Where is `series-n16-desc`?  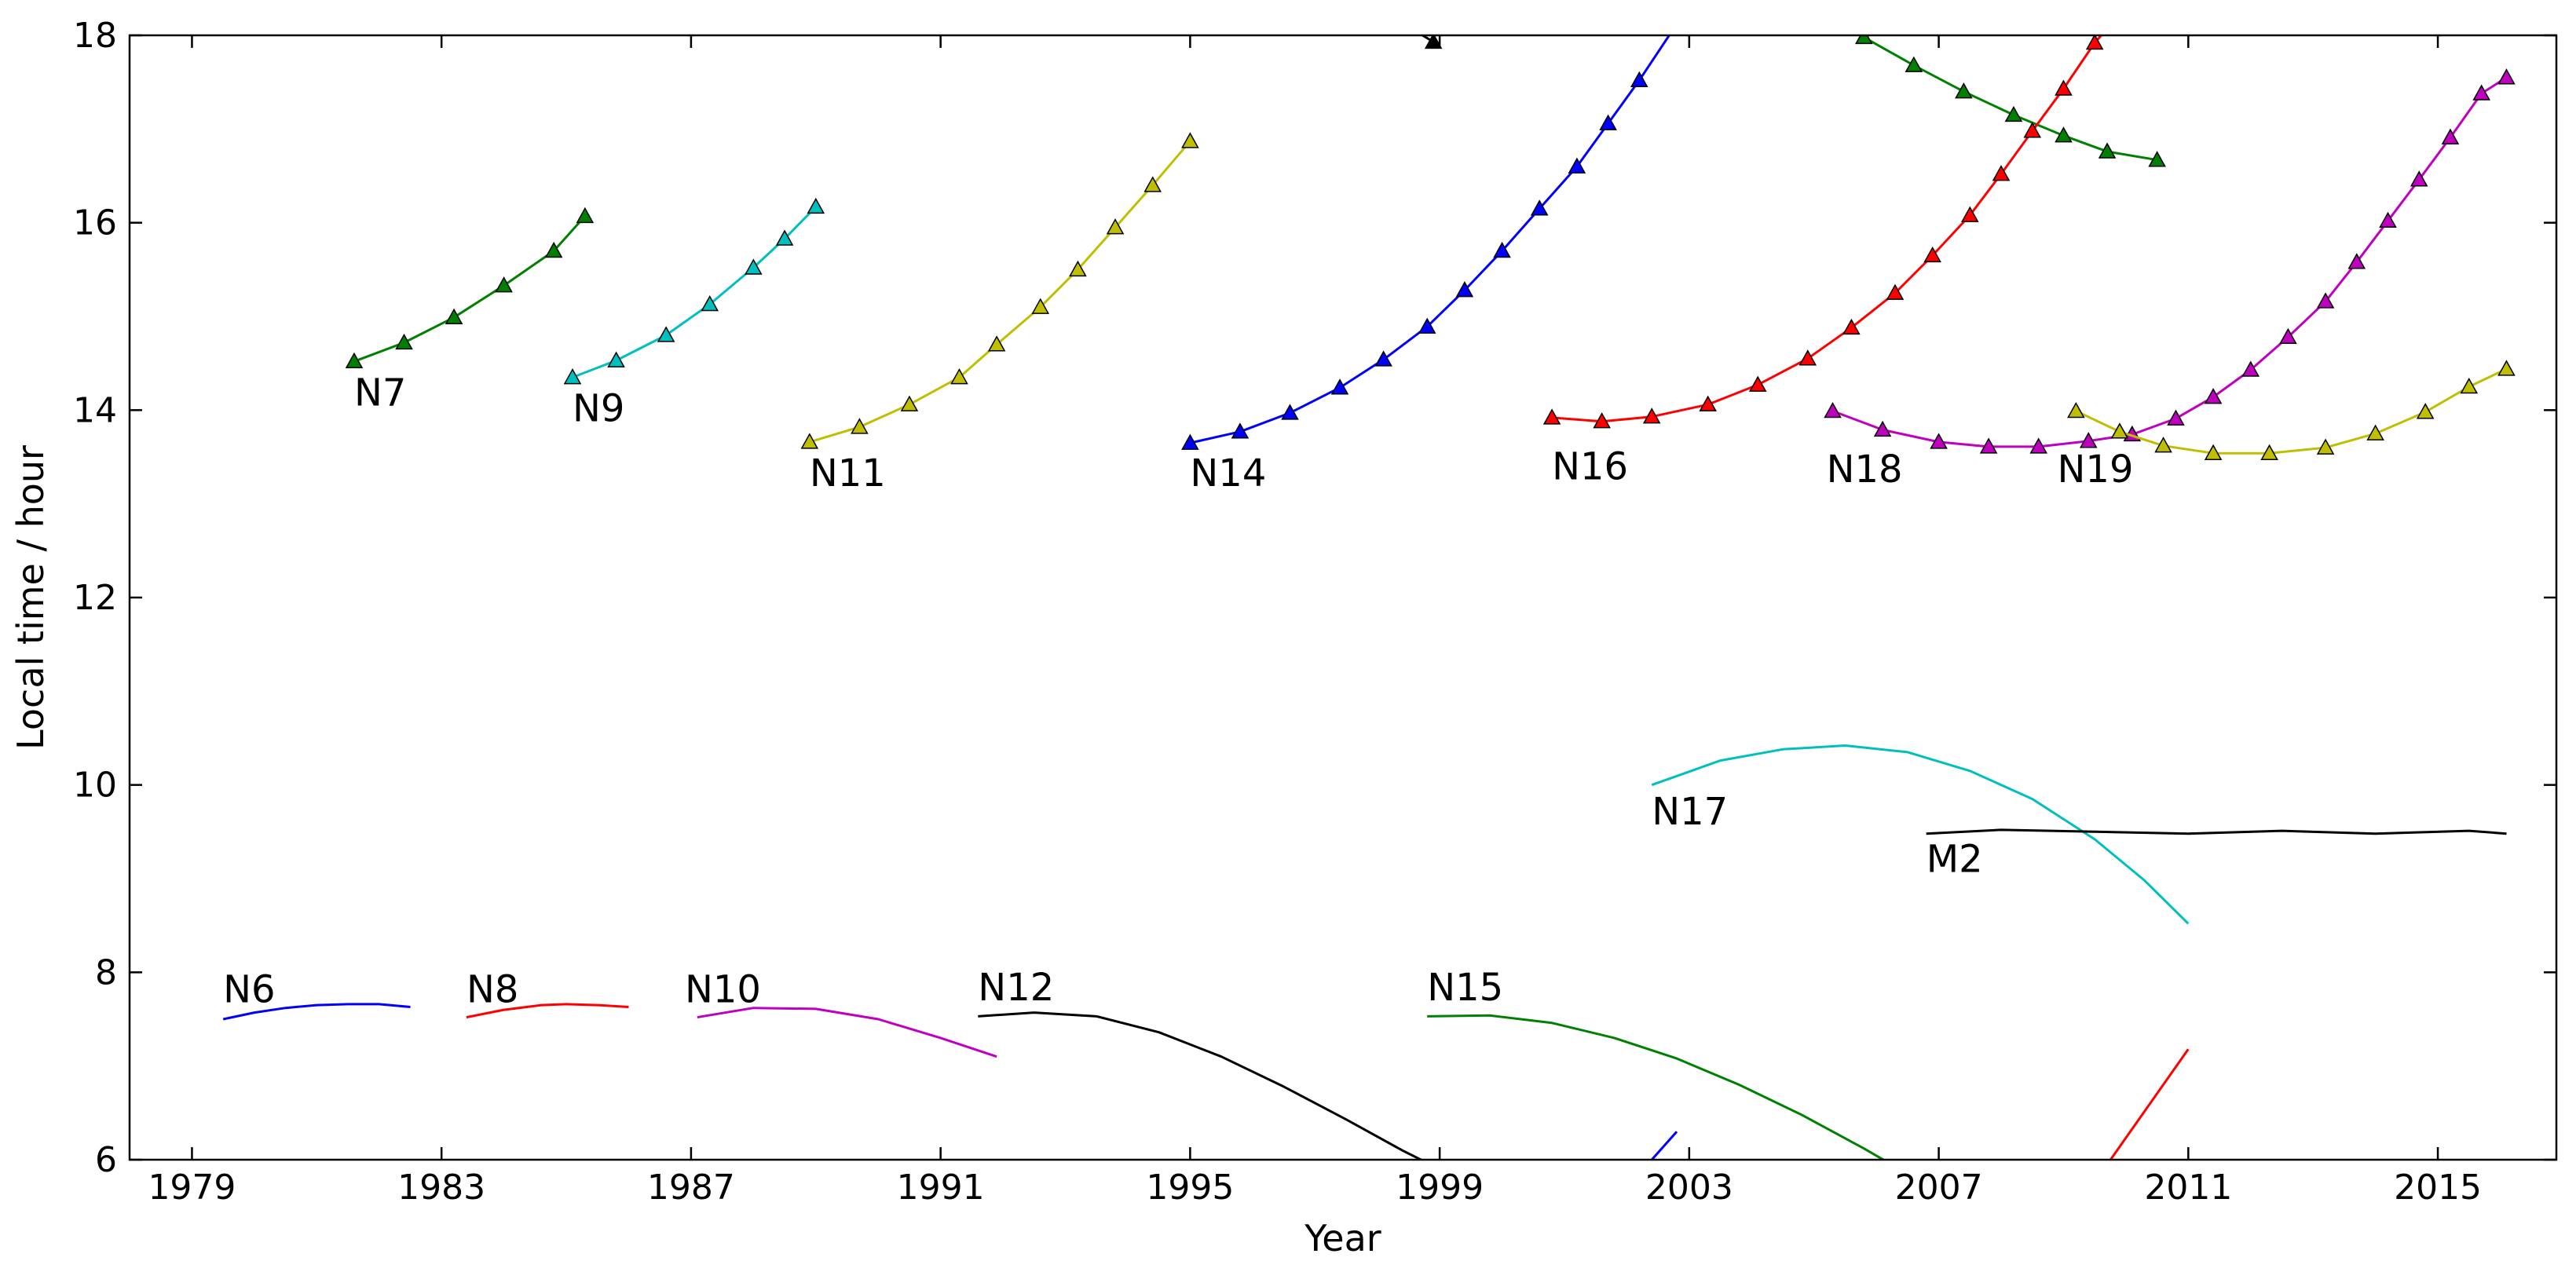 series-n16-desc is located at coordinates (2149, 1104).